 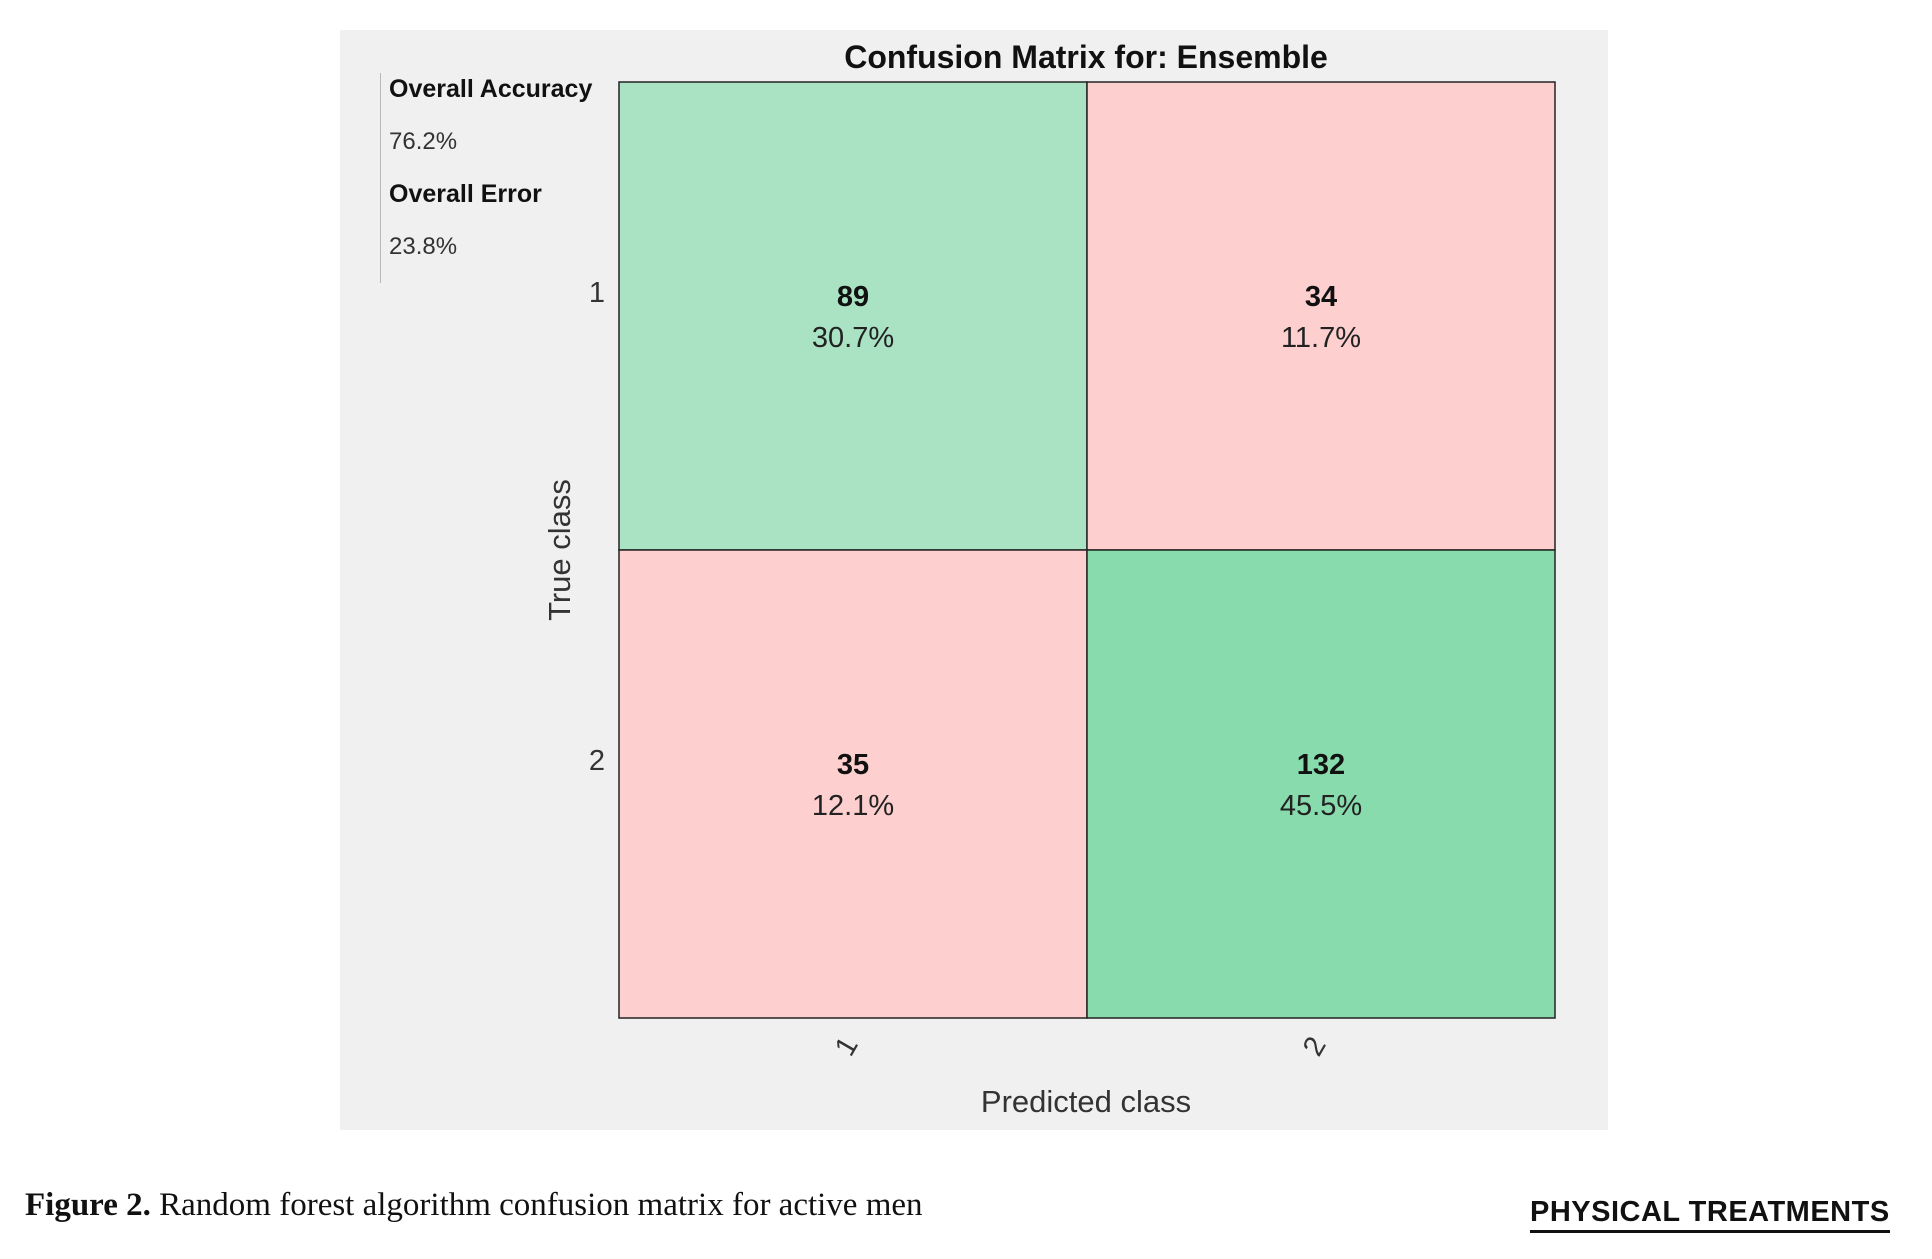 What do you see at coordinates (423, 246) in the screenshot?
I see `overall-error-value: 23.8%` at bounding box center [423, 246].